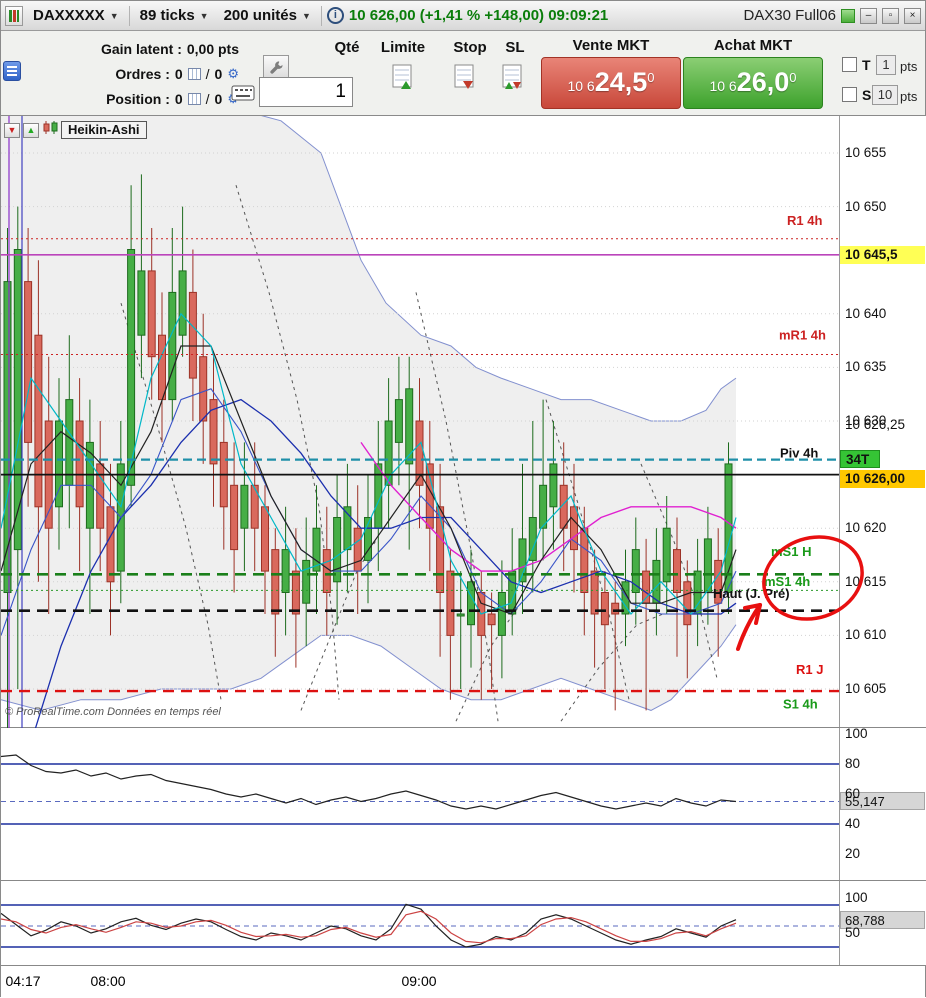 The width and height of the screenshot is (926, 998). I want to click on stop-label: S, so click(867, 95).